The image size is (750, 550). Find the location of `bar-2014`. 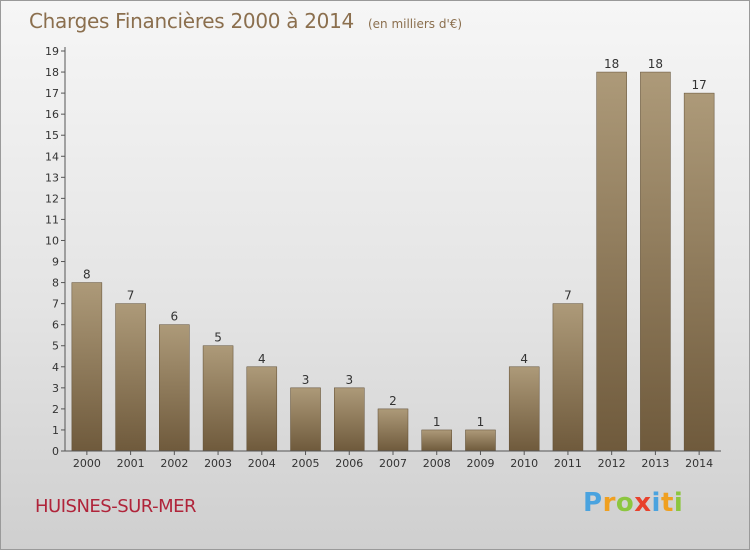

bar-2014 is located at coordinates (699, 272).